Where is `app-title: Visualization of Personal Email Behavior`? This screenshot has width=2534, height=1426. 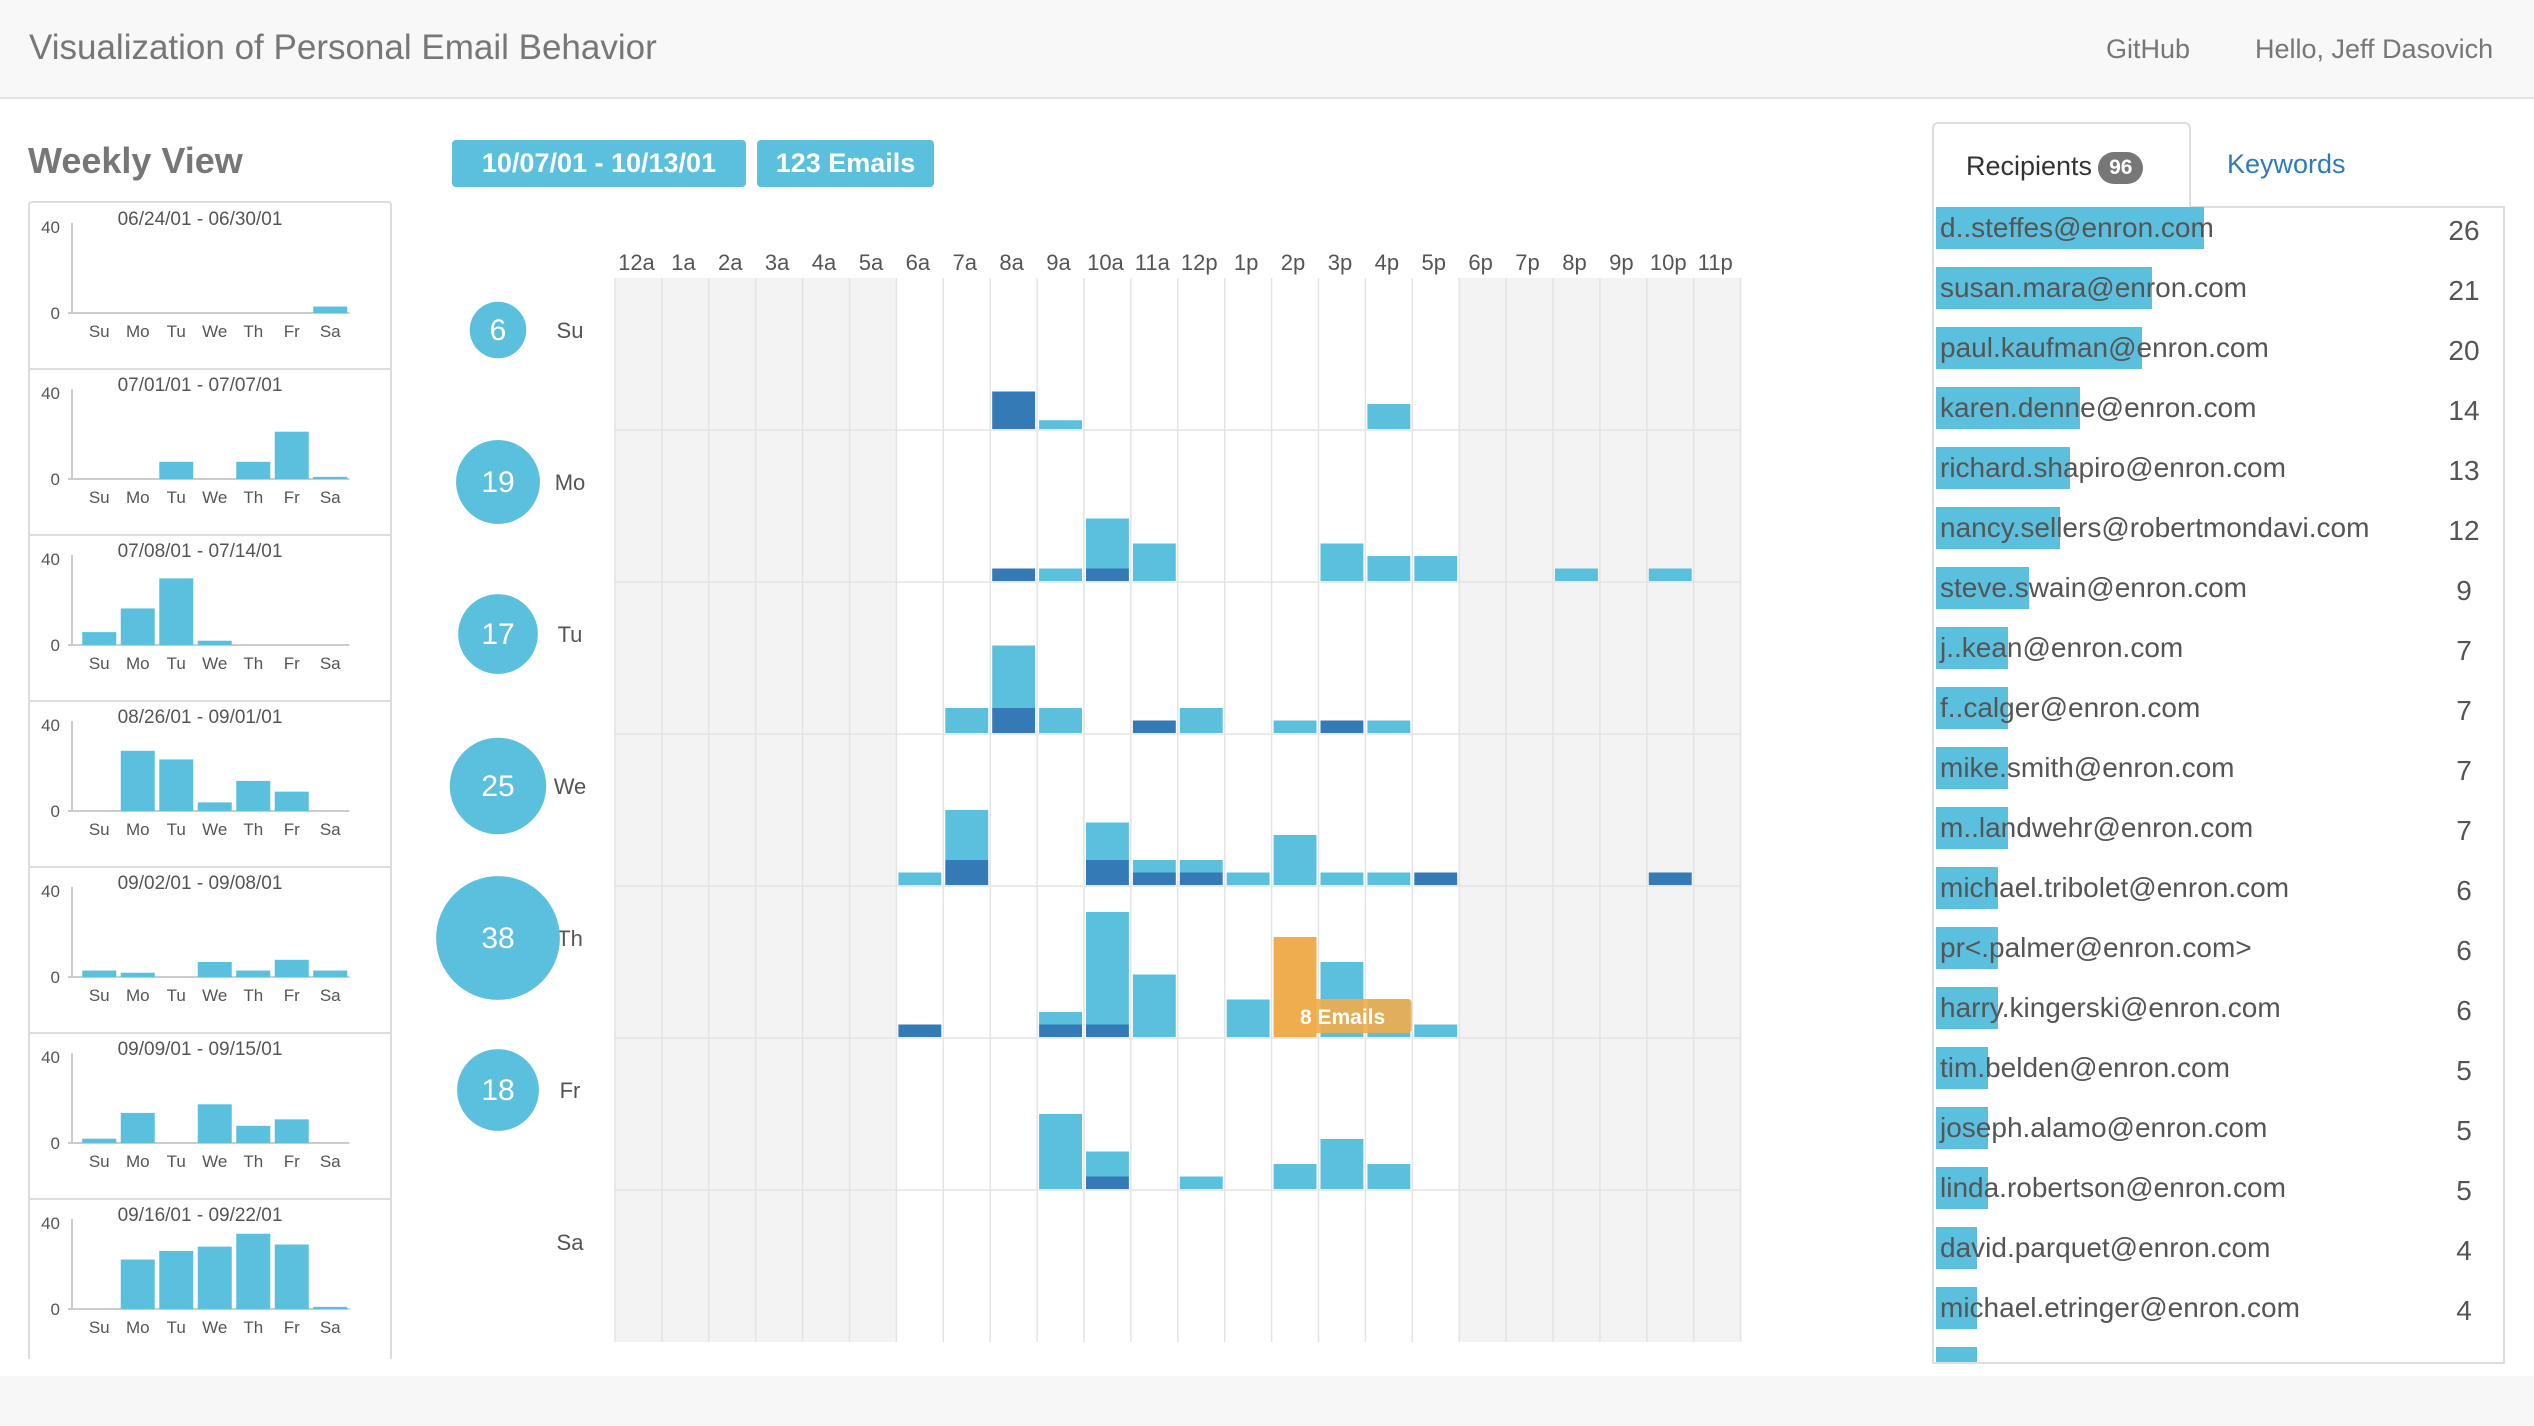 app-title: Visualization of Personal Email Behavior is located at coordinates (343, 47).